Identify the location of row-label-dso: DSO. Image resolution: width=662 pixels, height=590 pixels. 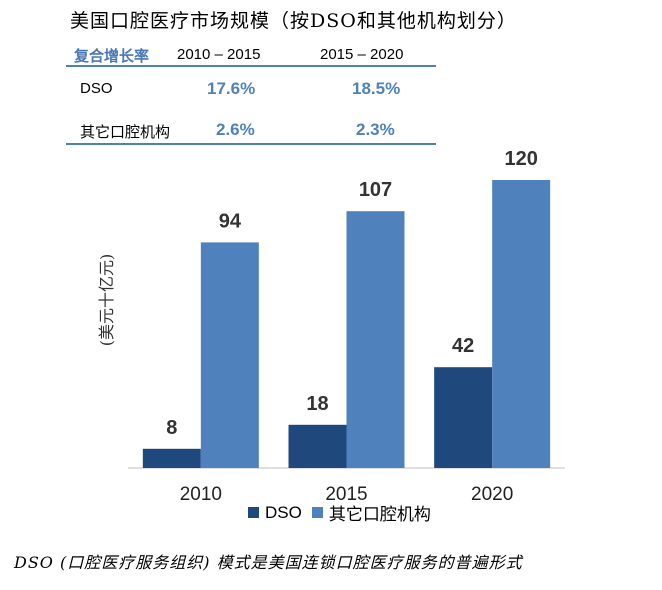
(96, 88).